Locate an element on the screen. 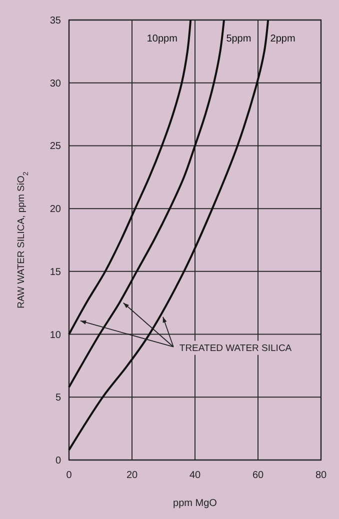 The width and height of the screenshot is (339, 519). x-axis-title: ppm MgO is located at coordinates (195, 503).